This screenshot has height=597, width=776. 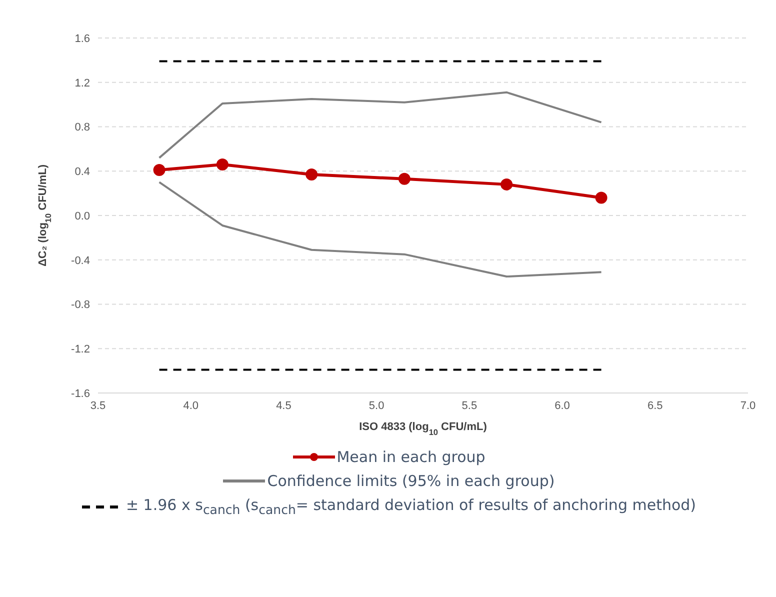 I want to click on y-tick-label: -1.2, so click(x=80, y=350).